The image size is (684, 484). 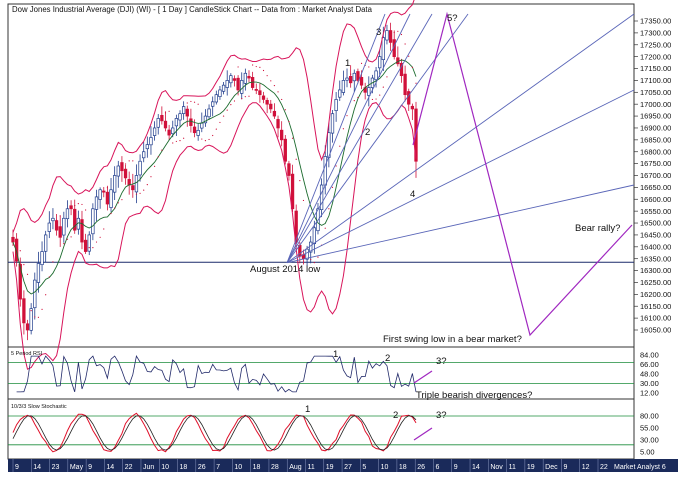 I want to click on rsi-tick-label: 30.00, so click(x=649, y=383).